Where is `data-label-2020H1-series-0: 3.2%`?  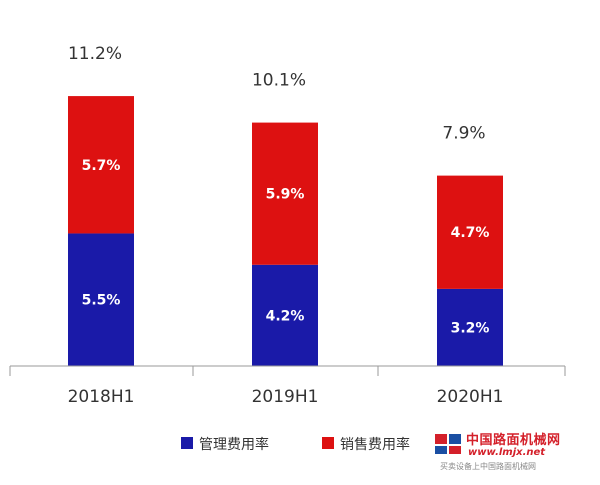 data-label-2020H1-series-0: 3.2% is located at coordinates (470, 328).